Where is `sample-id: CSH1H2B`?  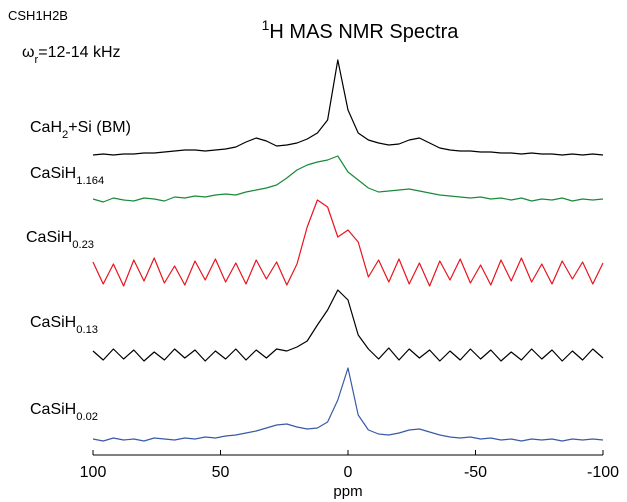 sample-id: CSH1H2B is located at coordinates (38, 15).